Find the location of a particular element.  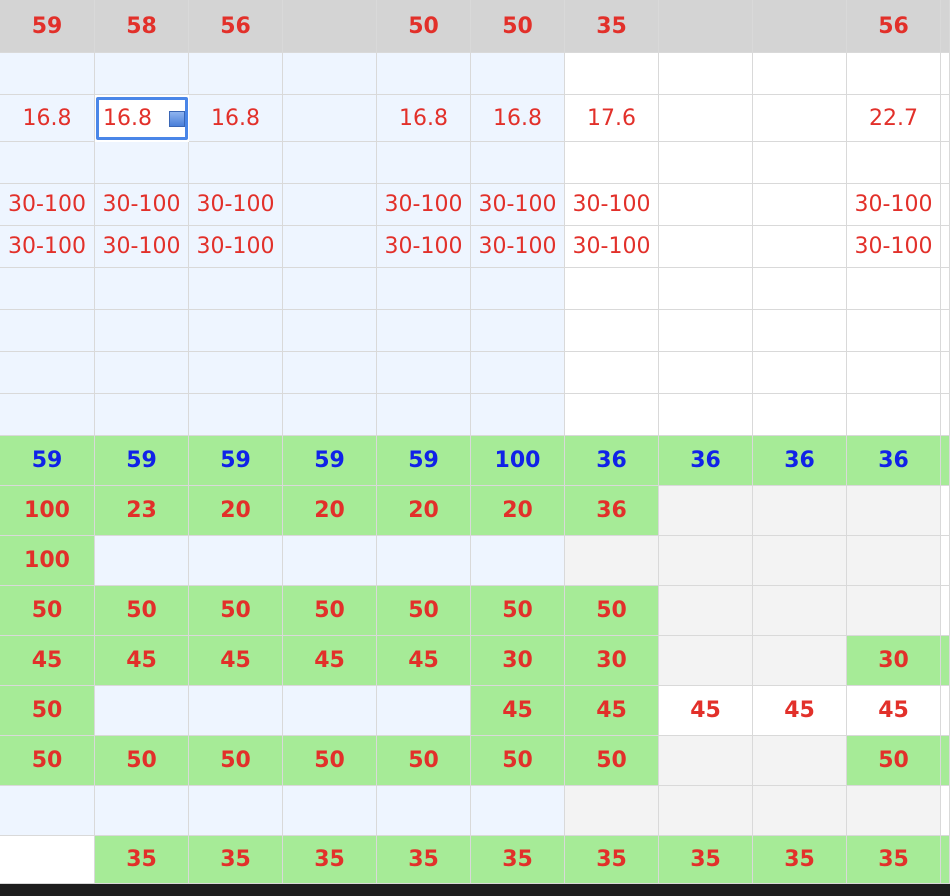

header-cell: 35 is located at coordinates (612, 26).